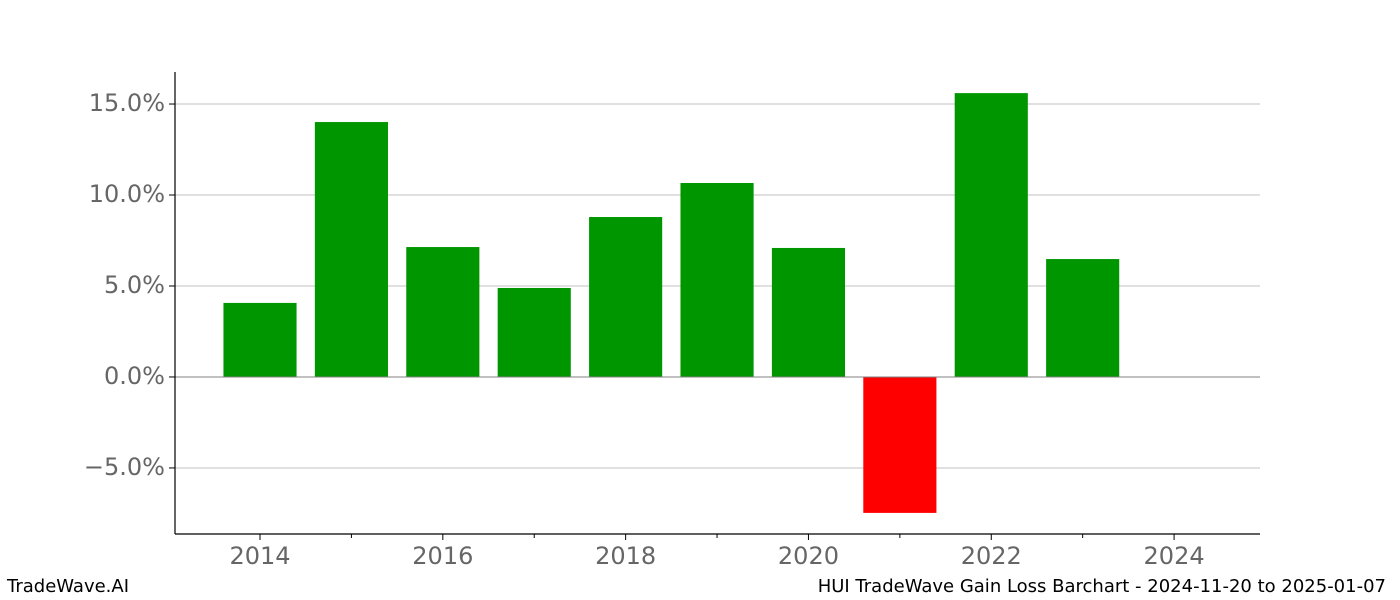  What do you see at coordinates (1174, 556) in the screenshot?
I see `x-tick-label: 2024` at bounding box center [1174, 556].